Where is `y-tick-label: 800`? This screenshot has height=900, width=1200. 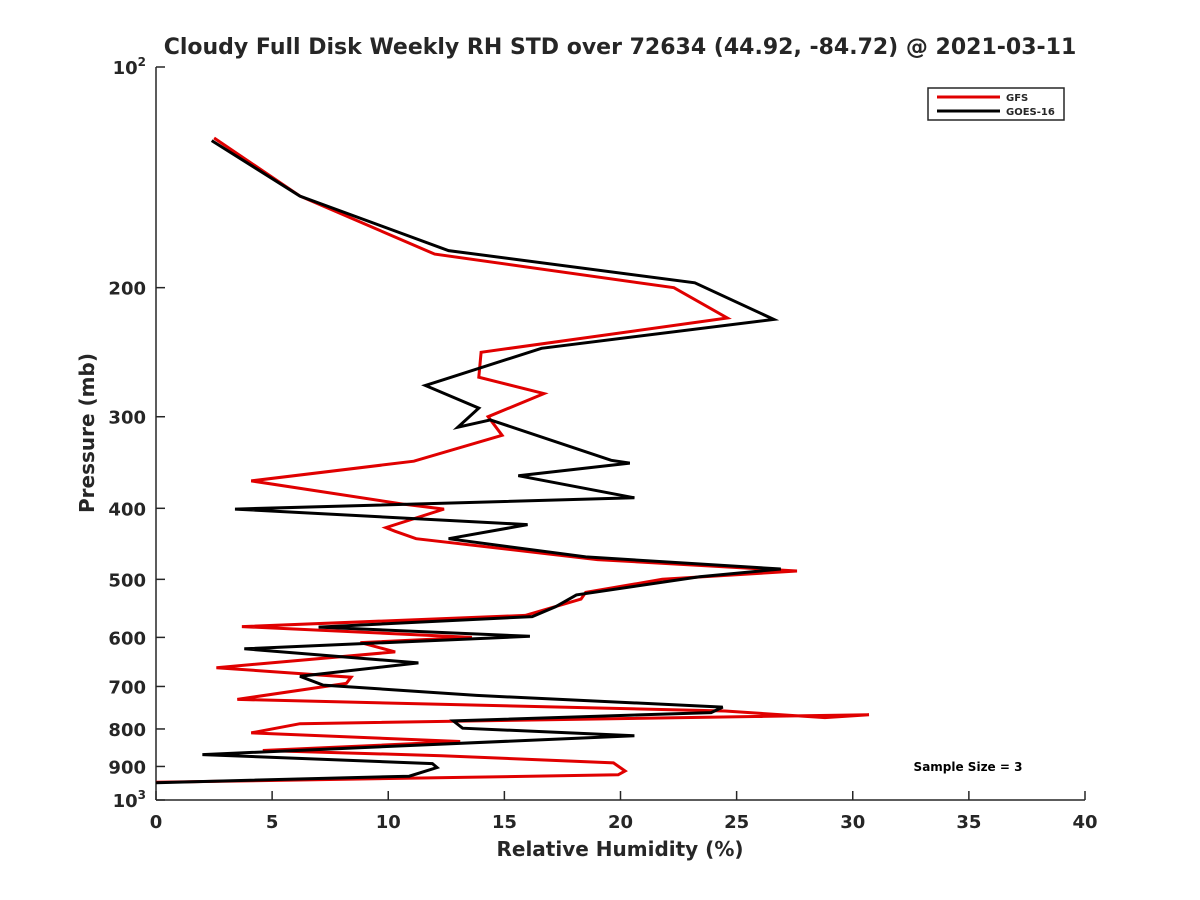 y-tick-label: 800 is located at coordinates (127, 730).